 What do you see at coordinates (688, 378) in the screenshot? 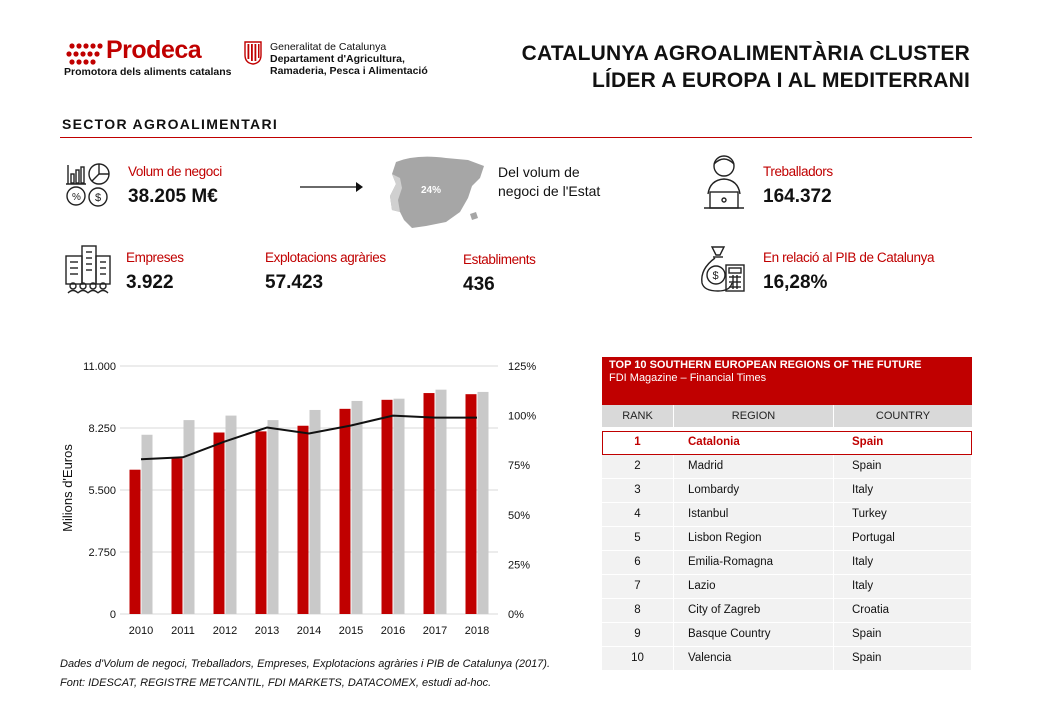
I see `ranking-subtitle: FDI Magazine – Financial Times` at bounding box center [688, 378].